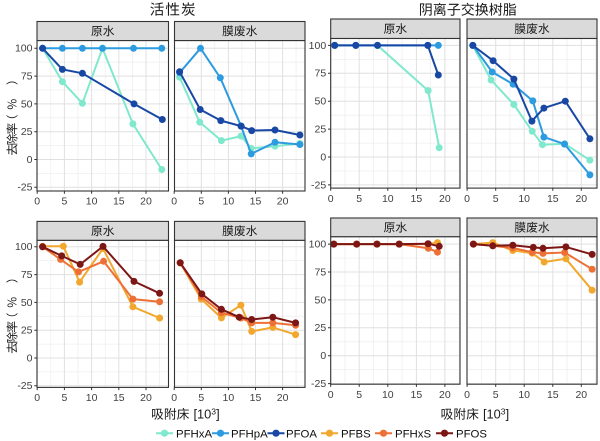  What do you see at coordinates (356, 434) in the screenshot?
I see `svg-text: PFBS` at bounding box center [356, 434].